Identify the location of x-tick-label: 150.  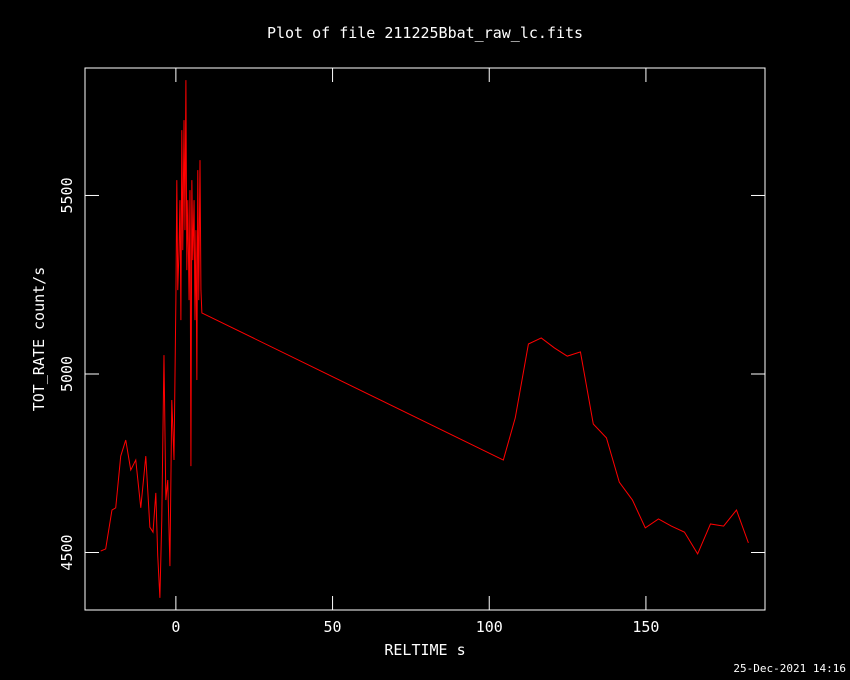
(645, 627).